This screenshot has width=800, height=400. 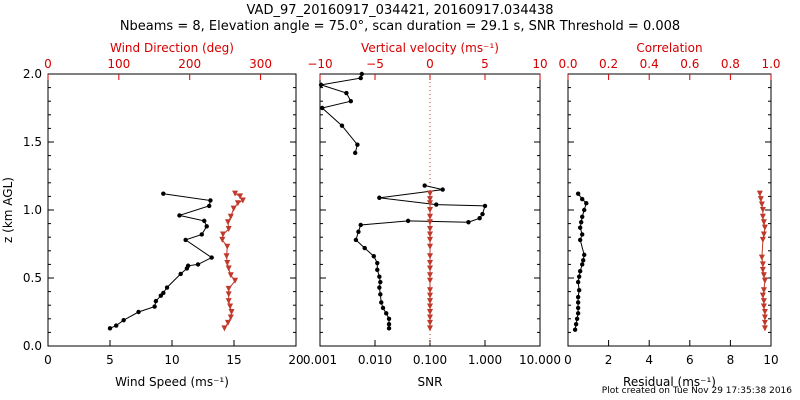 I want to click on middle-bottom-tick-label: 10.000, so click(x=540, y=360).